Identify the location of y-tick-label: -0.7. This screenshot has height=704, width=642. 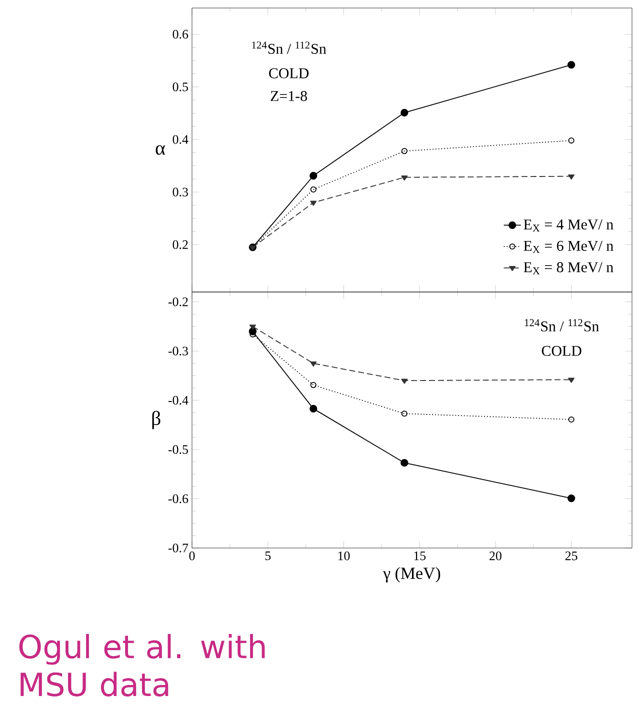
(178, 548).